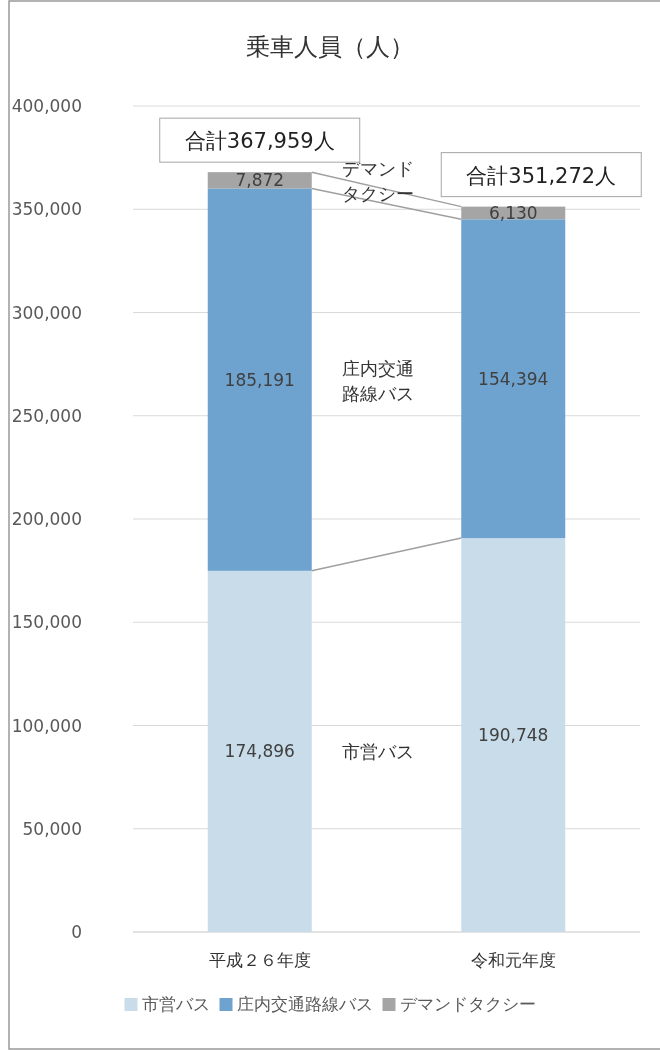 This screenshot has width=660, height=1050. I want to click on data-label: 190,748, so click(513, 735).